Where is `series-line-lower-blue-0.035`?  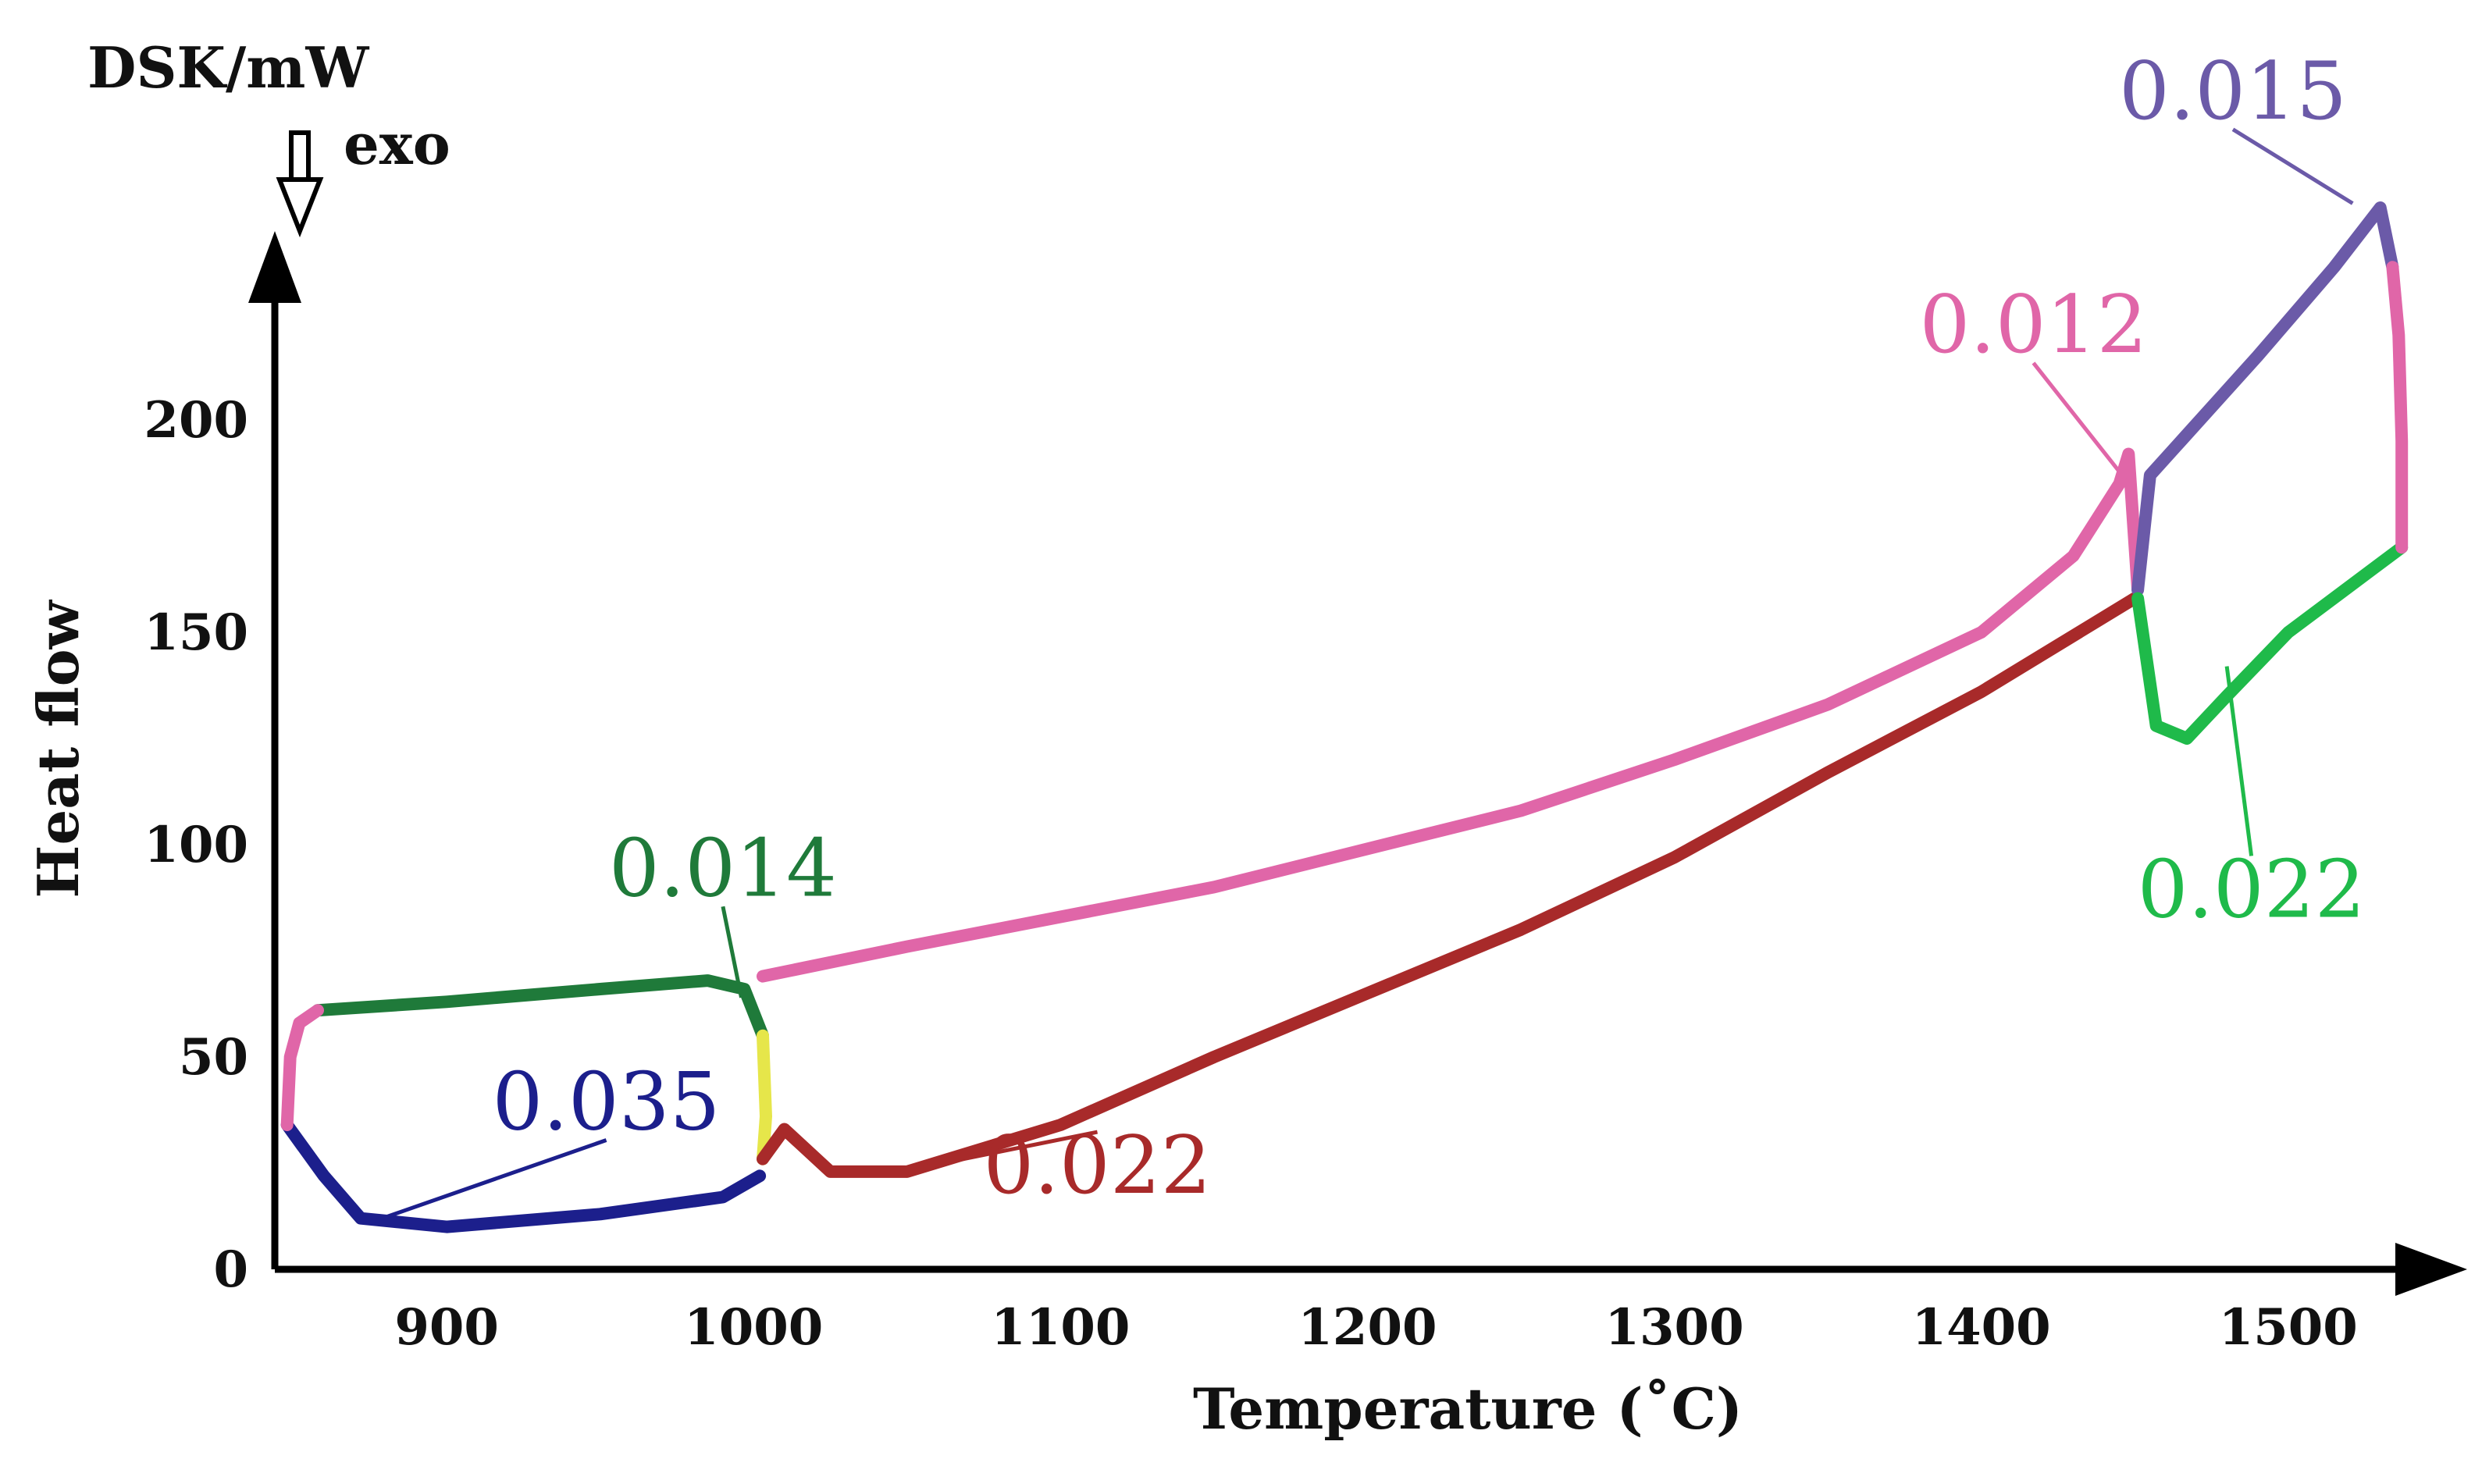 series-line-lower-blue-0.035 is located at coordinates (523, 1176).